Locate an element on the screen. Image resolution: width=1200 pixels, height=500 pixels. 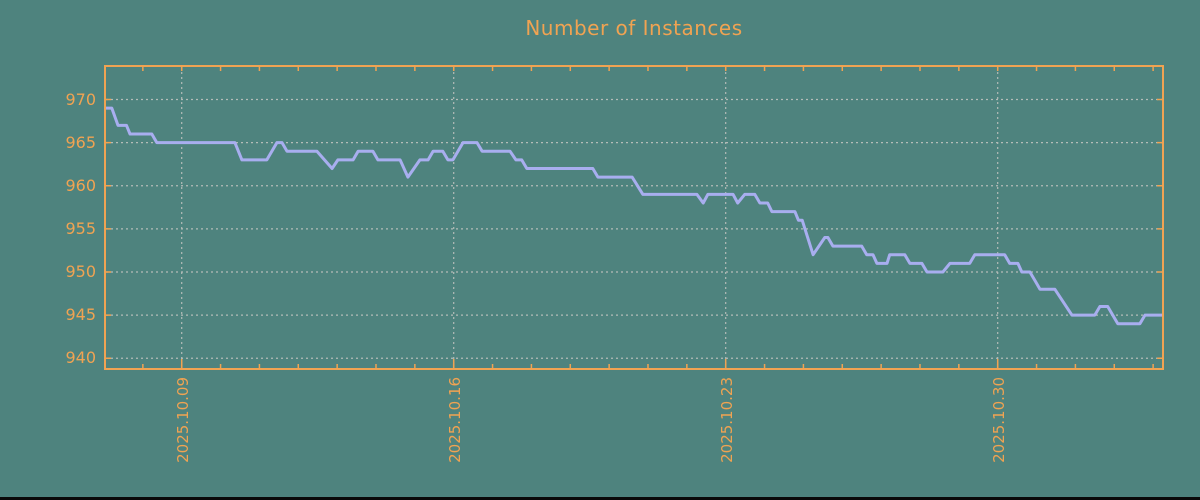
y-tick-label: 940 is located at coordinates (80, 358).